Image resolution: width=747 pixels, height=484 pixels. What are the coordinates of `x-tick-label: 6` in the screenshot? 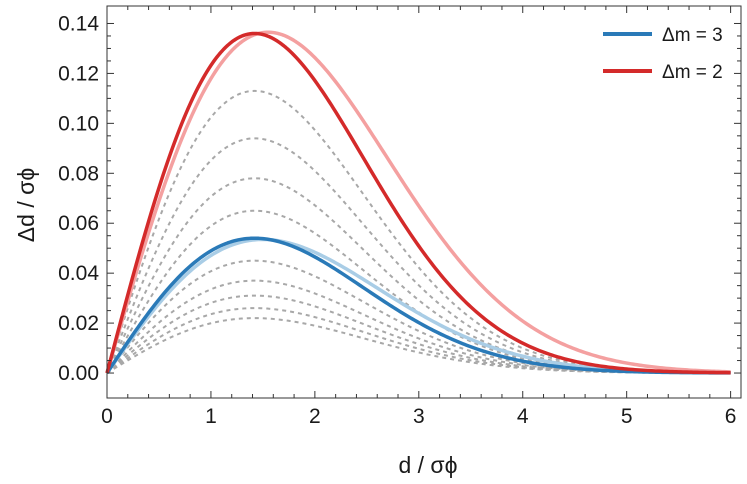 It's located at (731, 416).